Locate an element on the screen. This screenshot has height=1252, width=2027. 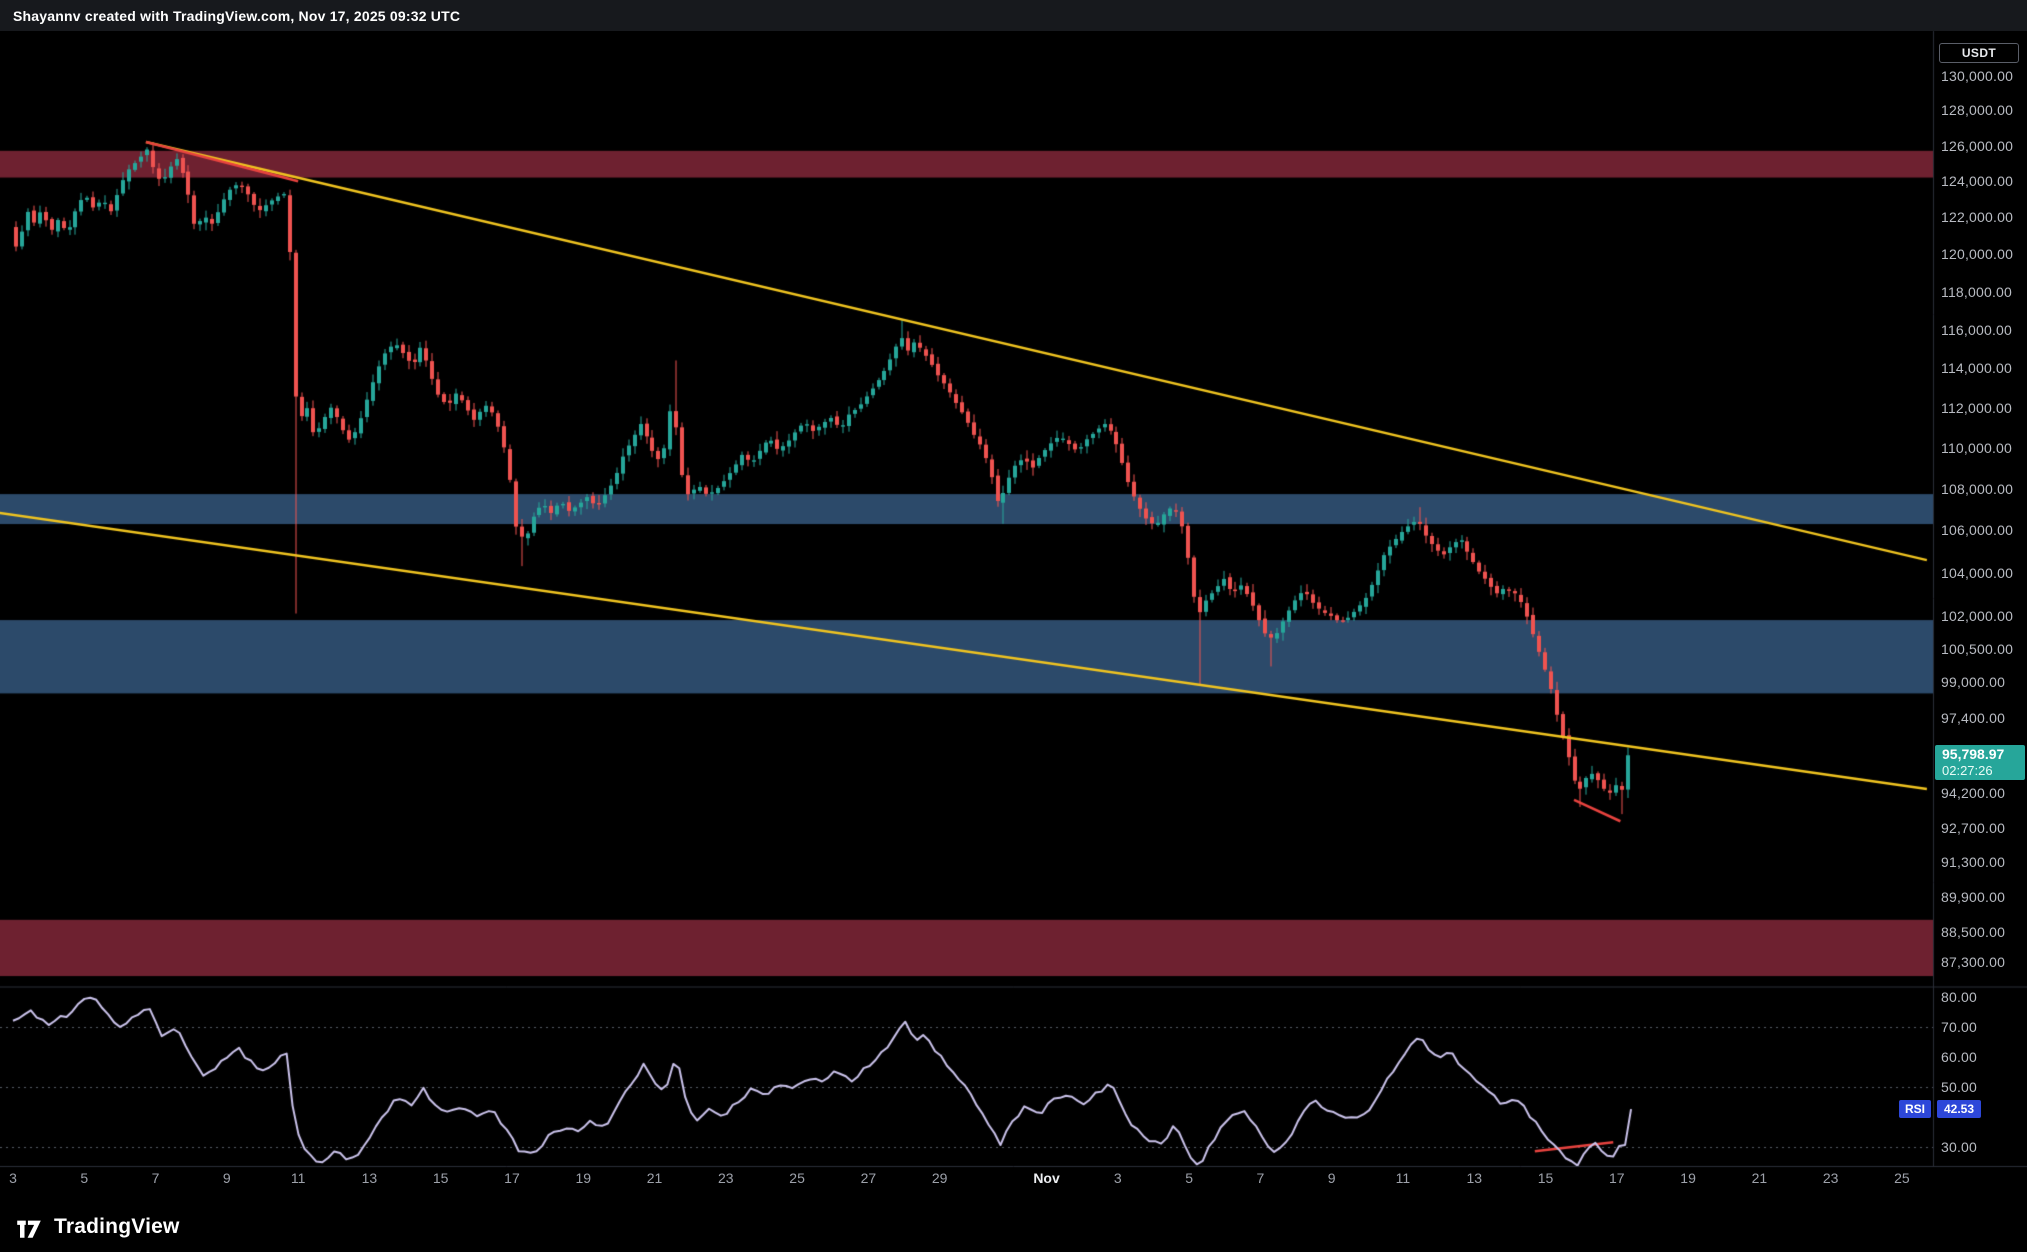
tradingview-logo-icon is located at coordinates (29, 1227).